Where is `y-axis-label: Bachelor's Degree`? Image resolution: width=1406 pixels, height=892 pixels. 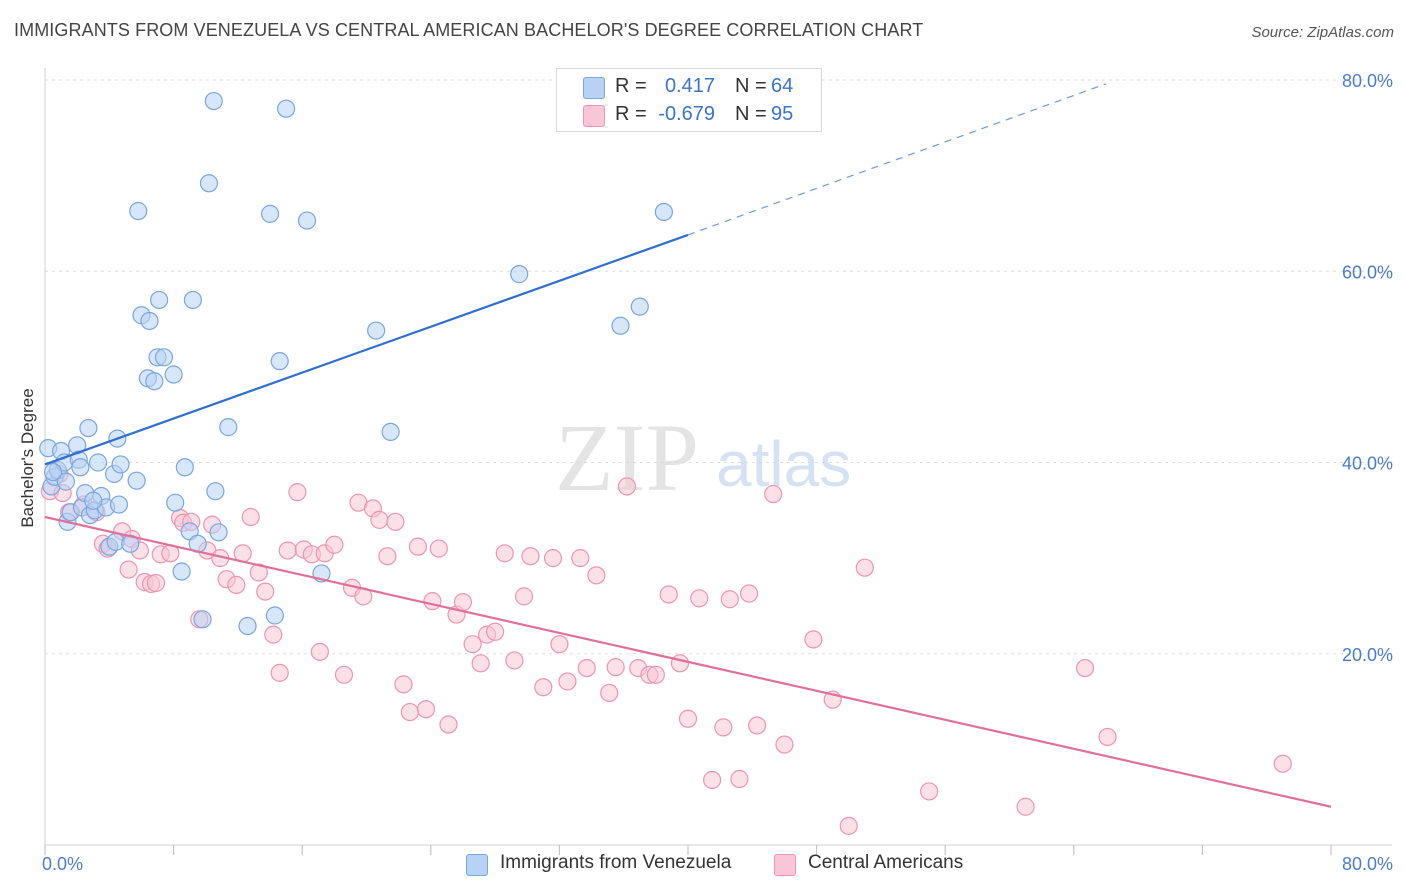 y-axis-label: Bachelor's Degree is located at coordinates (27, 457).